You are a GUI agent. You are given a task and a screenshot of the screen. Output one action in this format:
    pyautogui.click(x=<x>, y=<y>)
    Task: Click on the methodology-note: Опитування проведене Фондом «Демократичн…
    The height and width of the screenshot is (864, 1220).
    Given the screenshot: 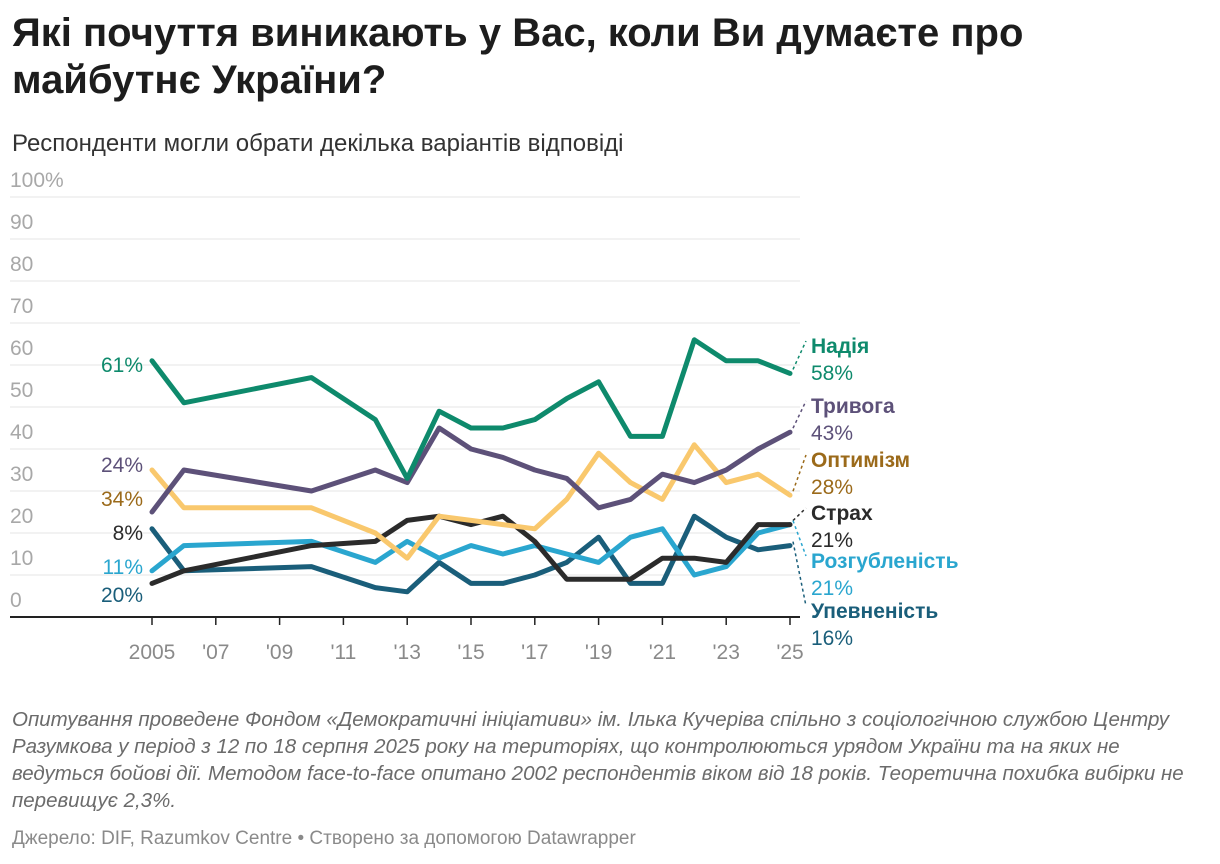 What is the action you would take?
    pyautogui.click(x=598, y=760)
    